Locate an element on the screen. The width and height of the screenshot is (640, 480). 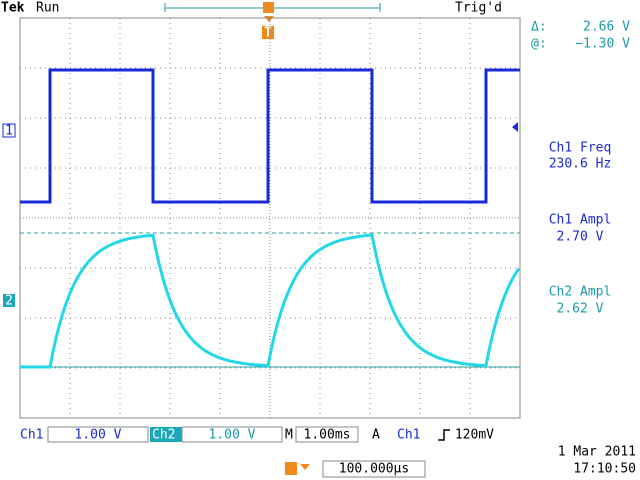
trigger-position: 100.000µs is located at coordinates (374, 469).